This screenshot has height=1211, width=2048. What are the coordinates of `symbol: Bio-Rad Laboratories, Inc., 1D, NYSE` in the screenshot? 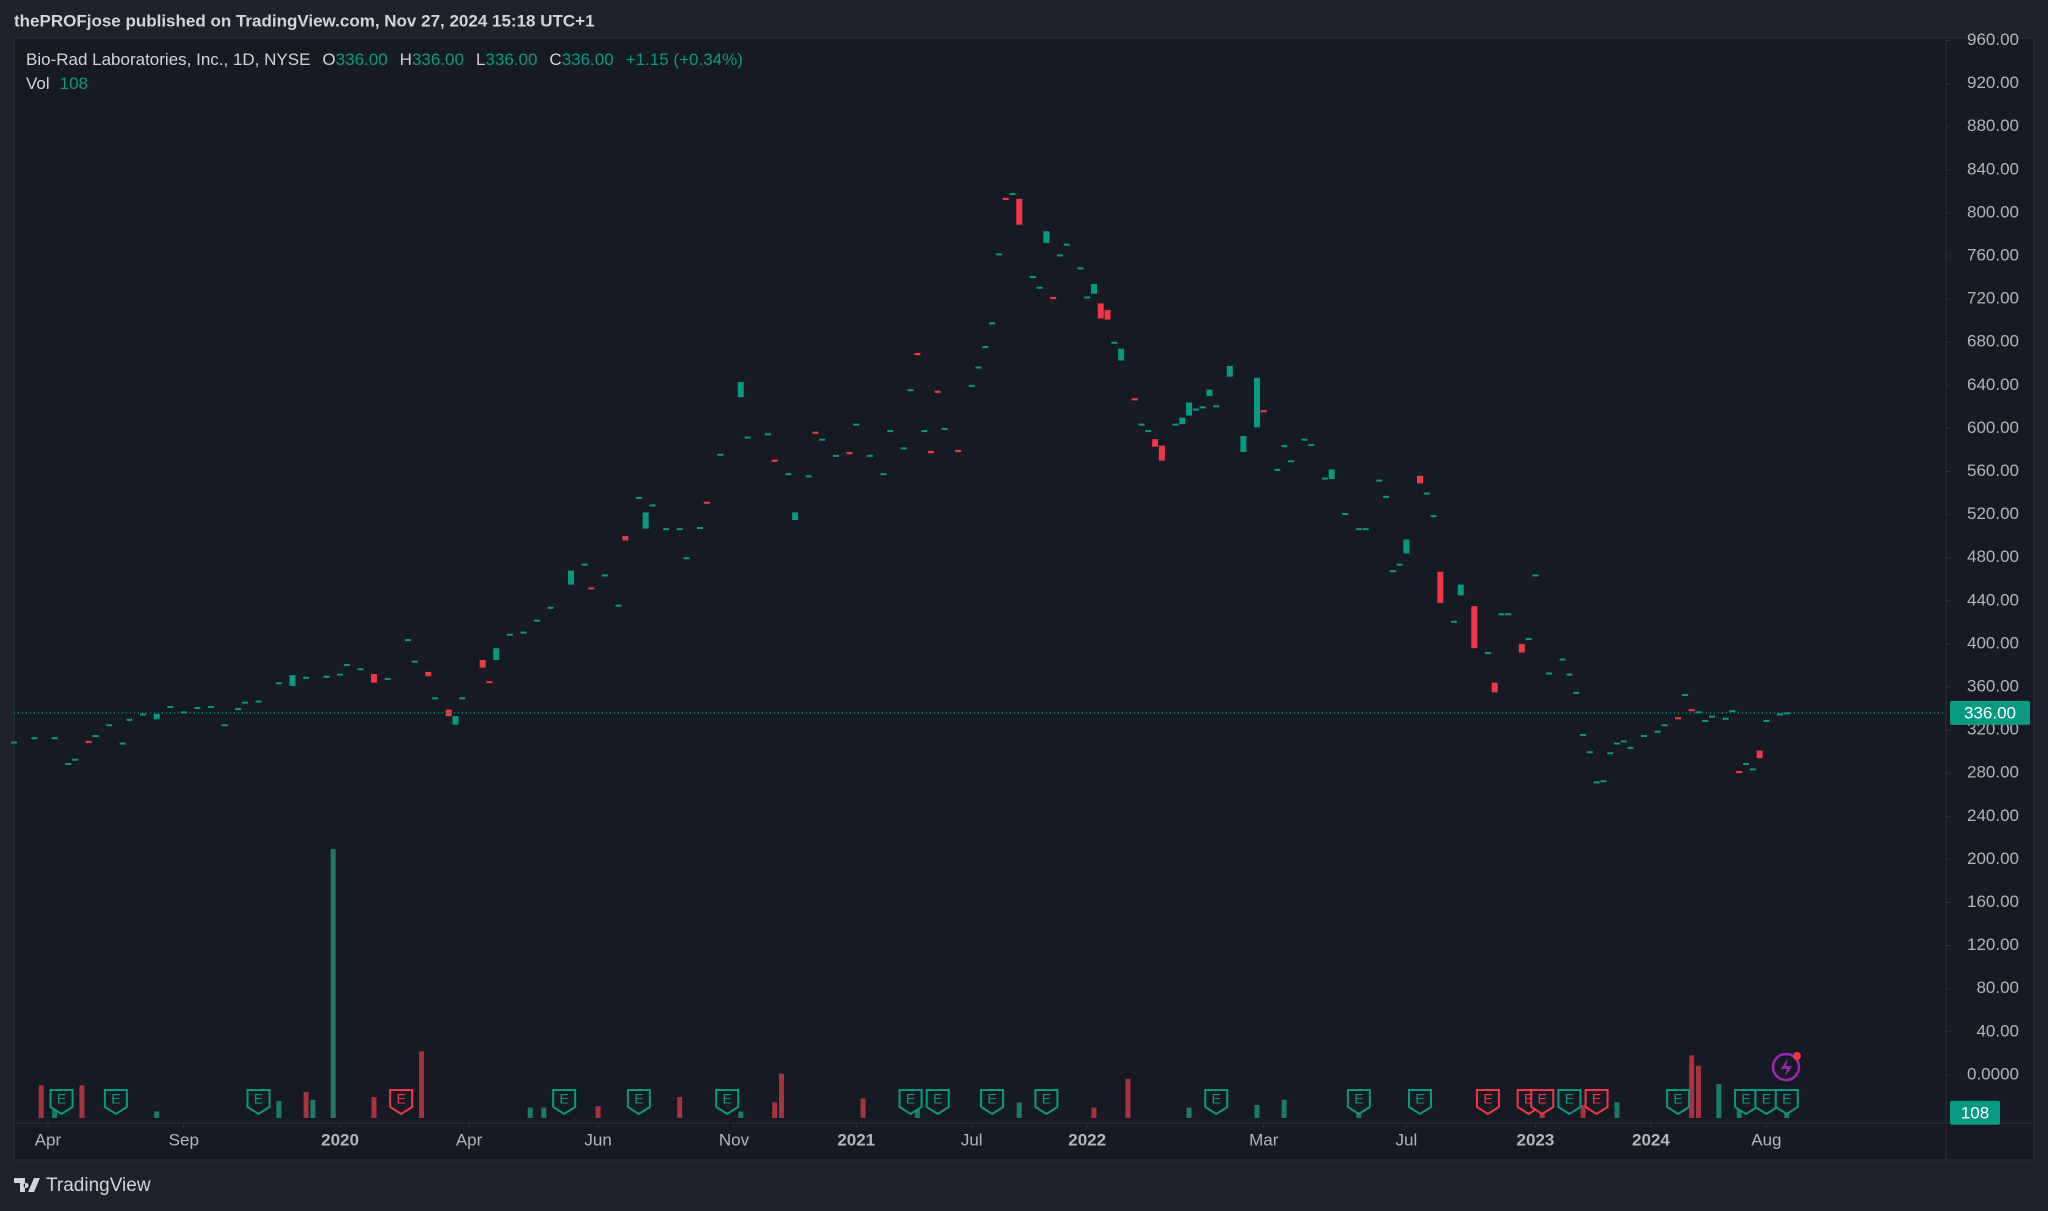 It's located at (168, 59).